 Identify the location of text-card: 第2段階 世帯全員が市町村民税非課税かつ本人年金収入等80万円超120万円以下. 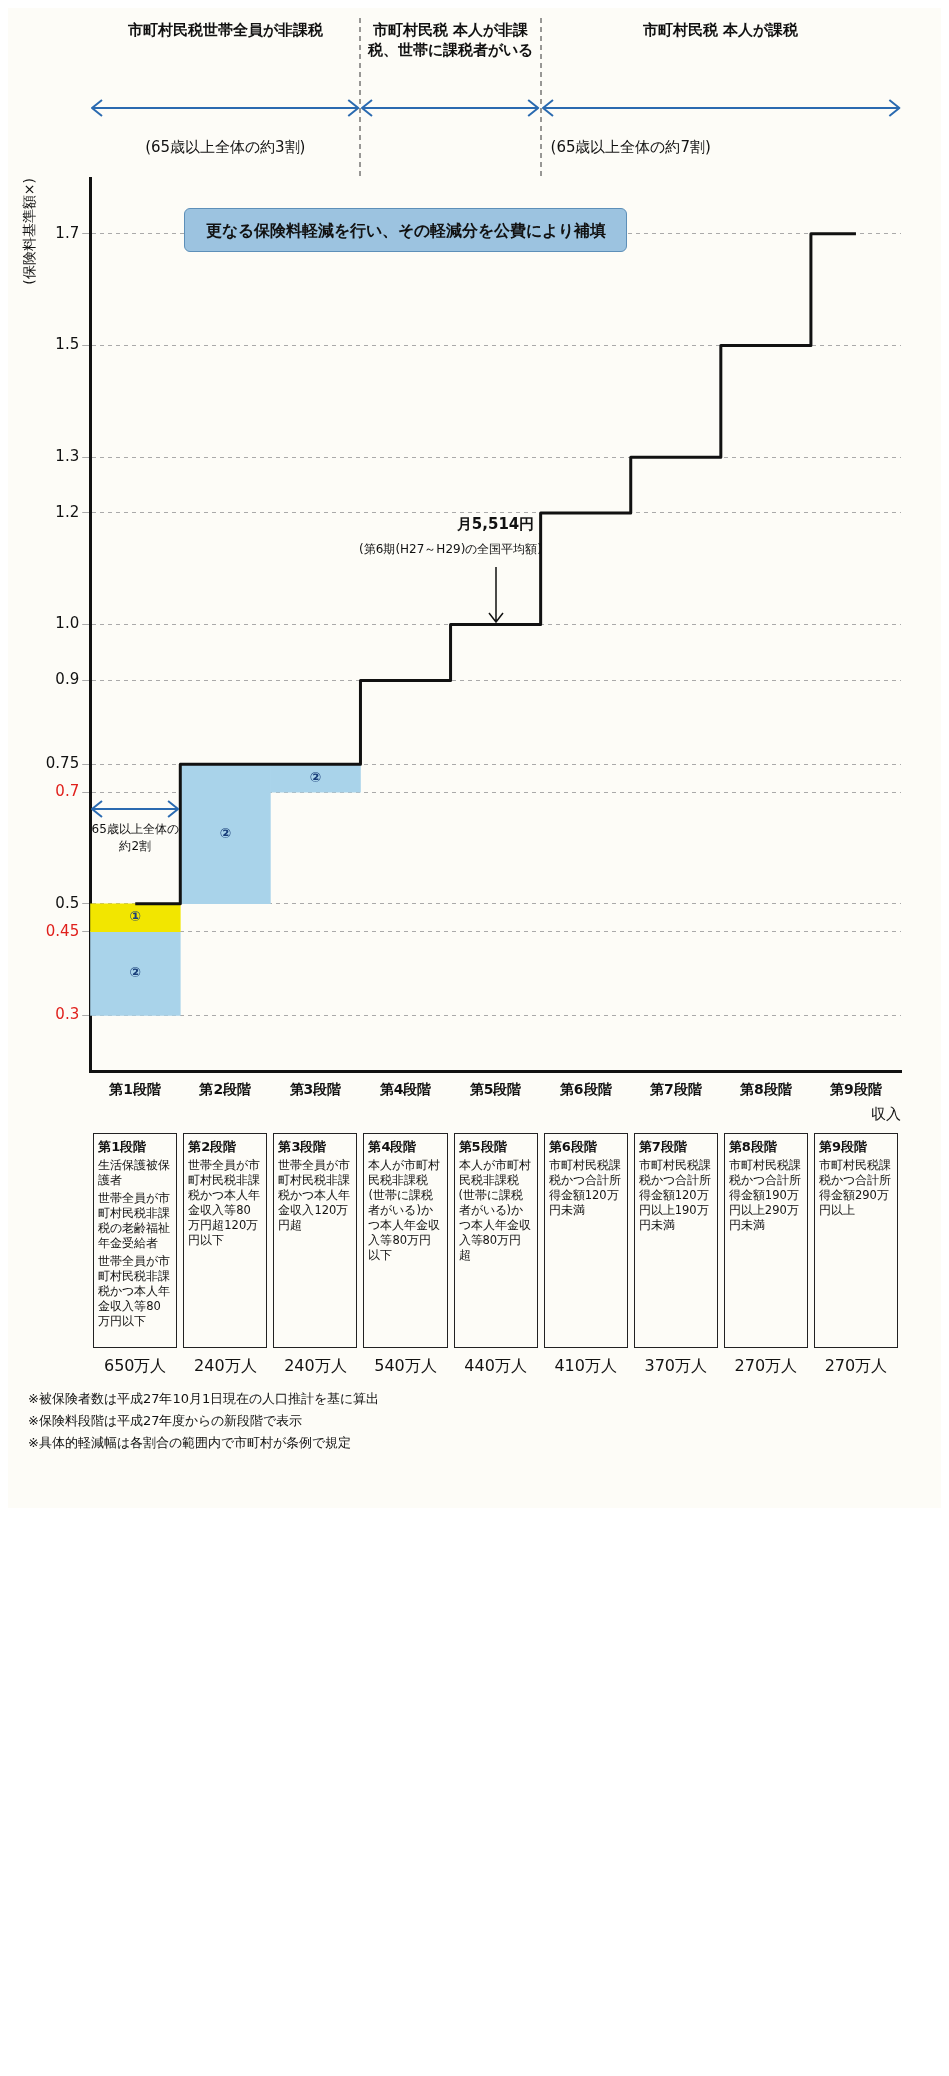
(225, 1241).